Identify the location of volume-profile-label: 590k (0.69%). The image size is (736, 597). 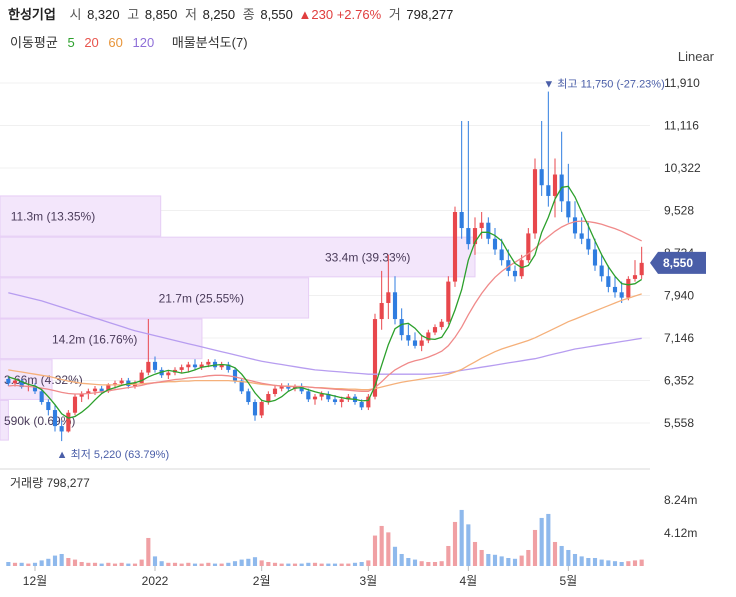
(39, 421).